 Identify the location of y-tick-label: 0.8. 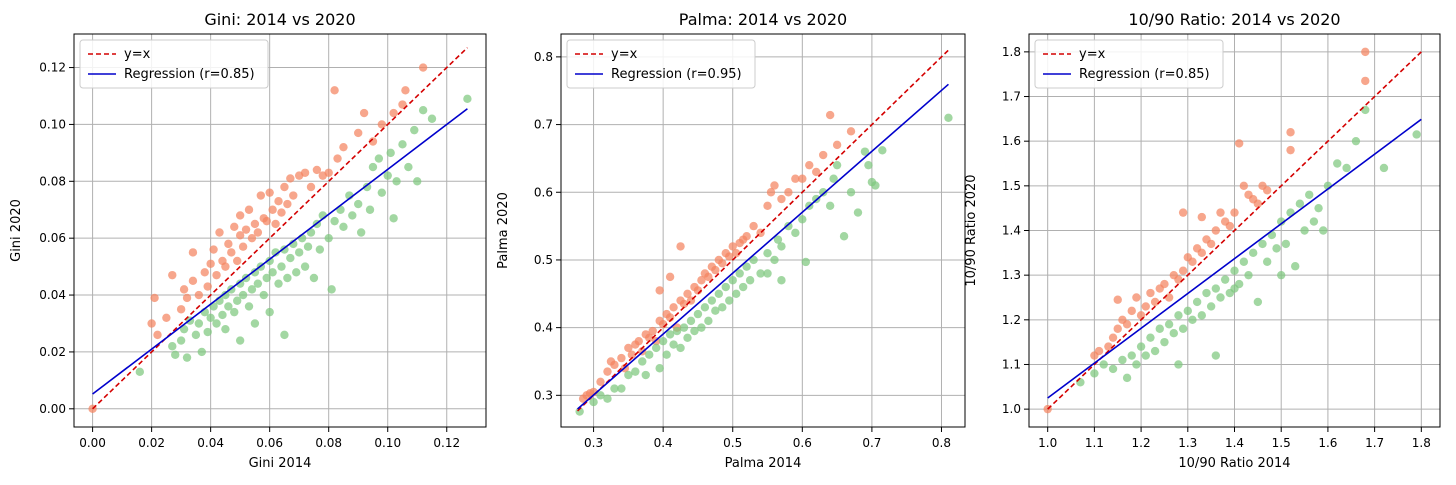
(543, 57).